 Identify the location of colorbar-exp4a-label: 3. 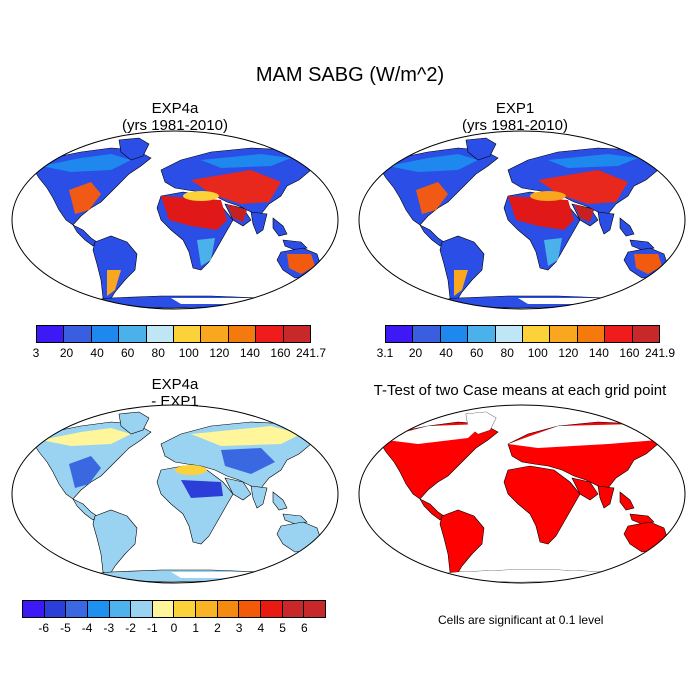
(36, 353).